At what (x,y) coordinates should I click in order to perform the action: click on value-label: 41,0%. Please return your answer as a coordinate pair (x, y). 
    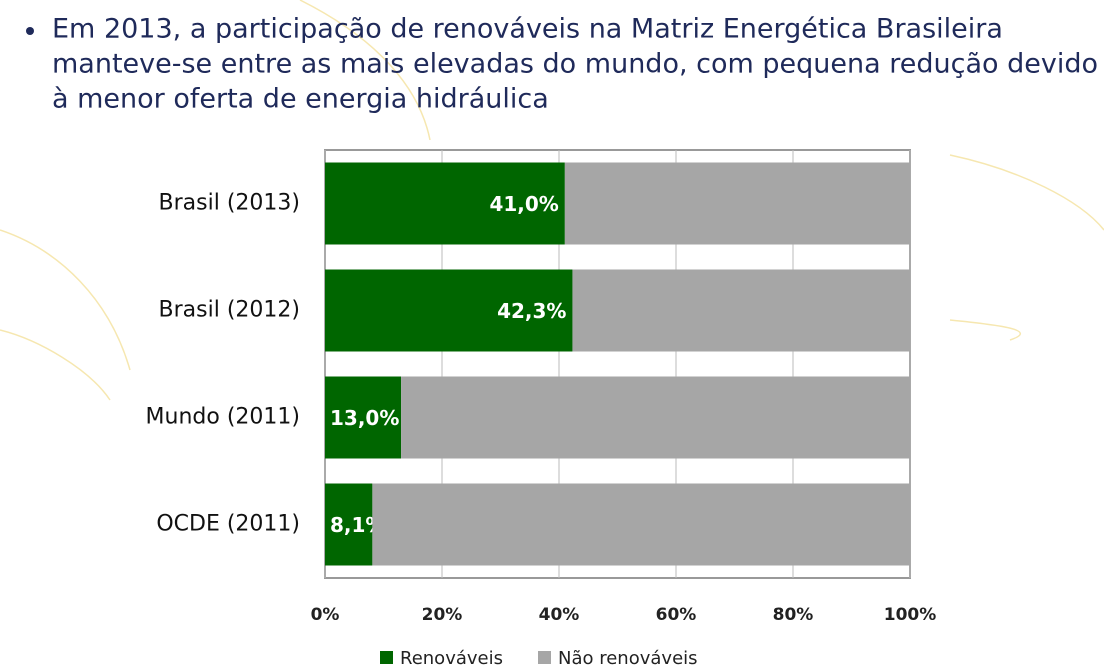
    Looking at the image, I should click on (523, 204).